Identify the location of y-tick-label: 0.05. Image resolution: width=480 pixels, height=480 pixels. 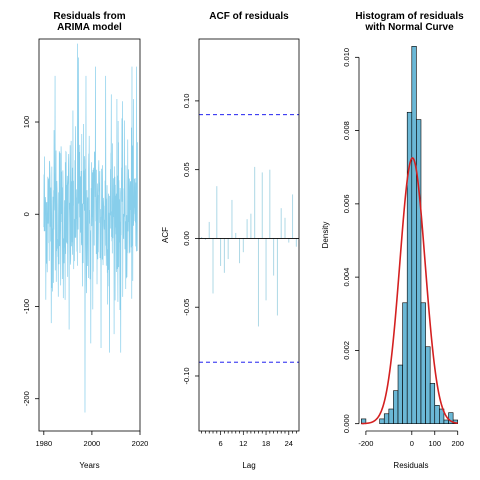
(186, 169).